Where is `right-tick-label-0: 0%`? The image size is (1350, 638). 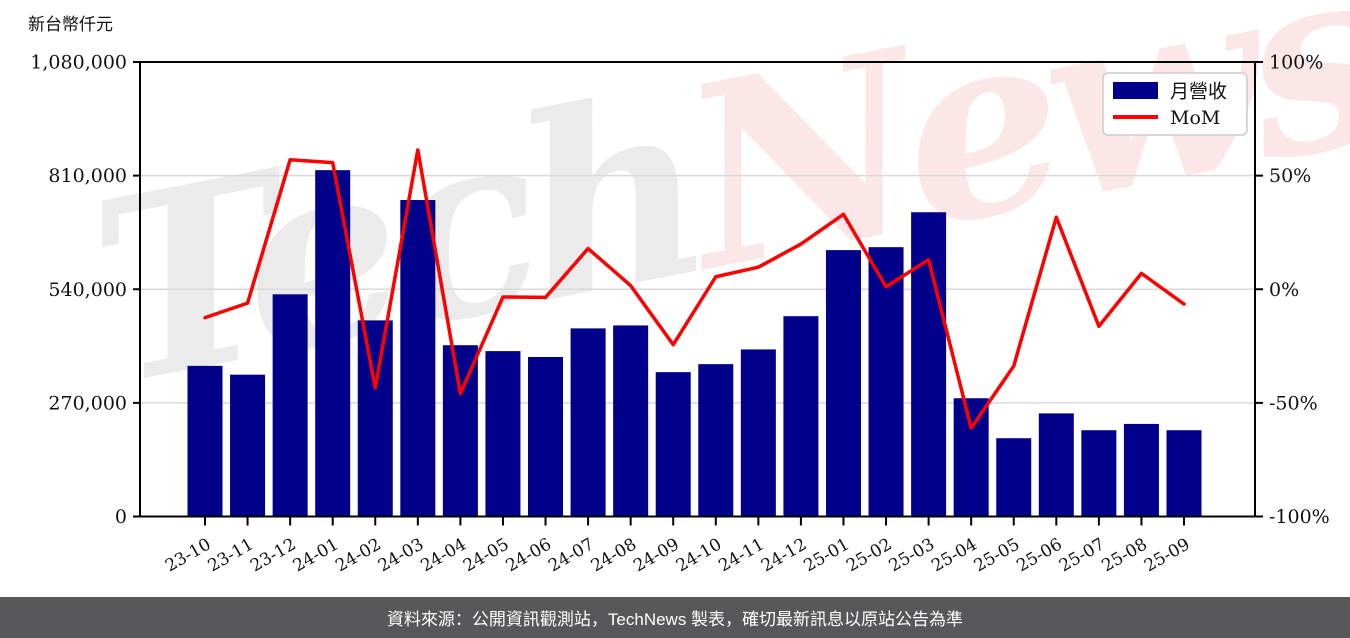 right-tick-label-0: 0% is located at coordinates (1284, 290).